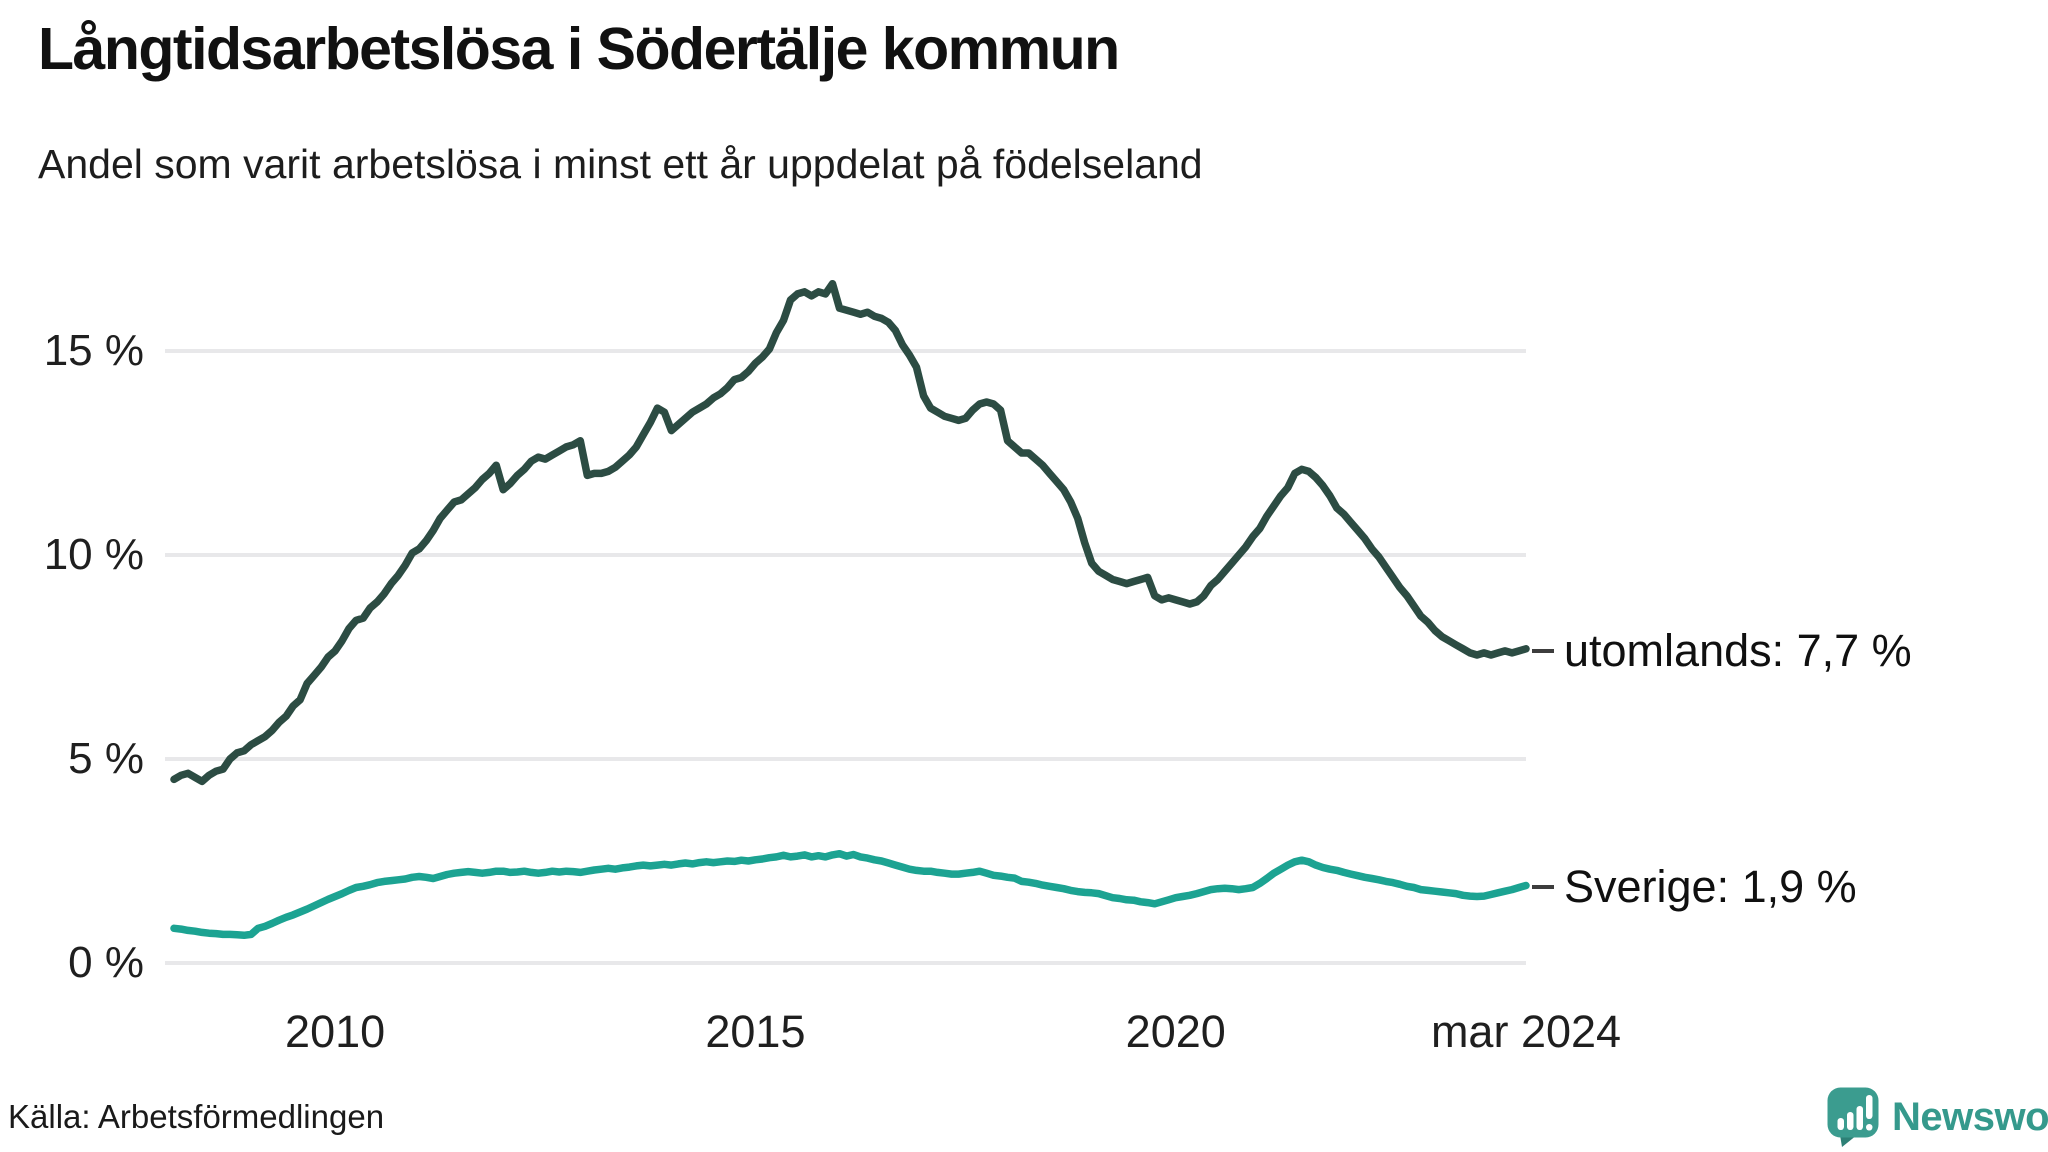  I want to click on series-line-sverige, so click(850, 894).